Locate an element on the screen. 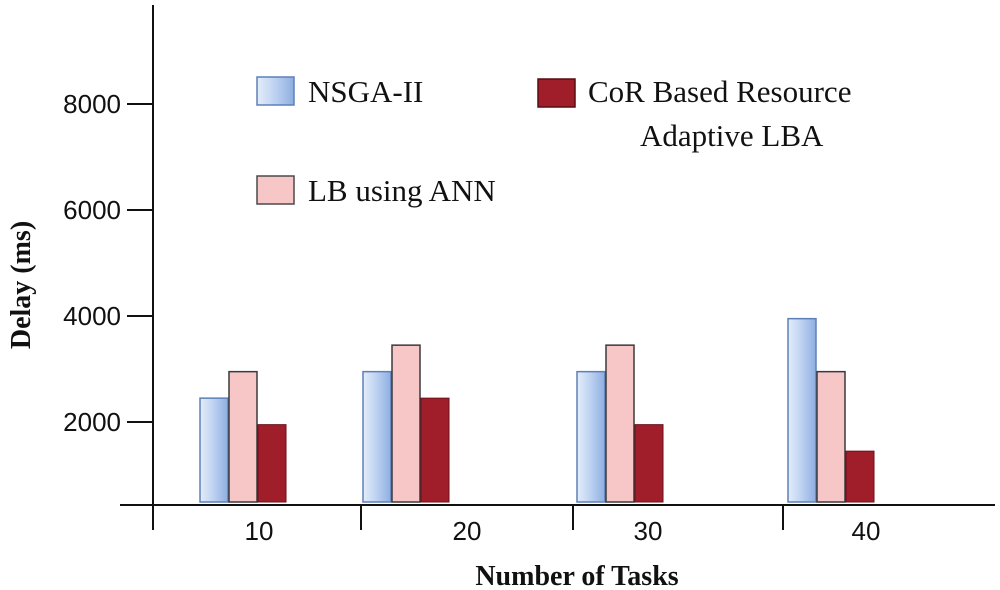 The width and height of the screenshot is (1000, 590). legend-swatch-cor-based is located at coordinates (556, 93).